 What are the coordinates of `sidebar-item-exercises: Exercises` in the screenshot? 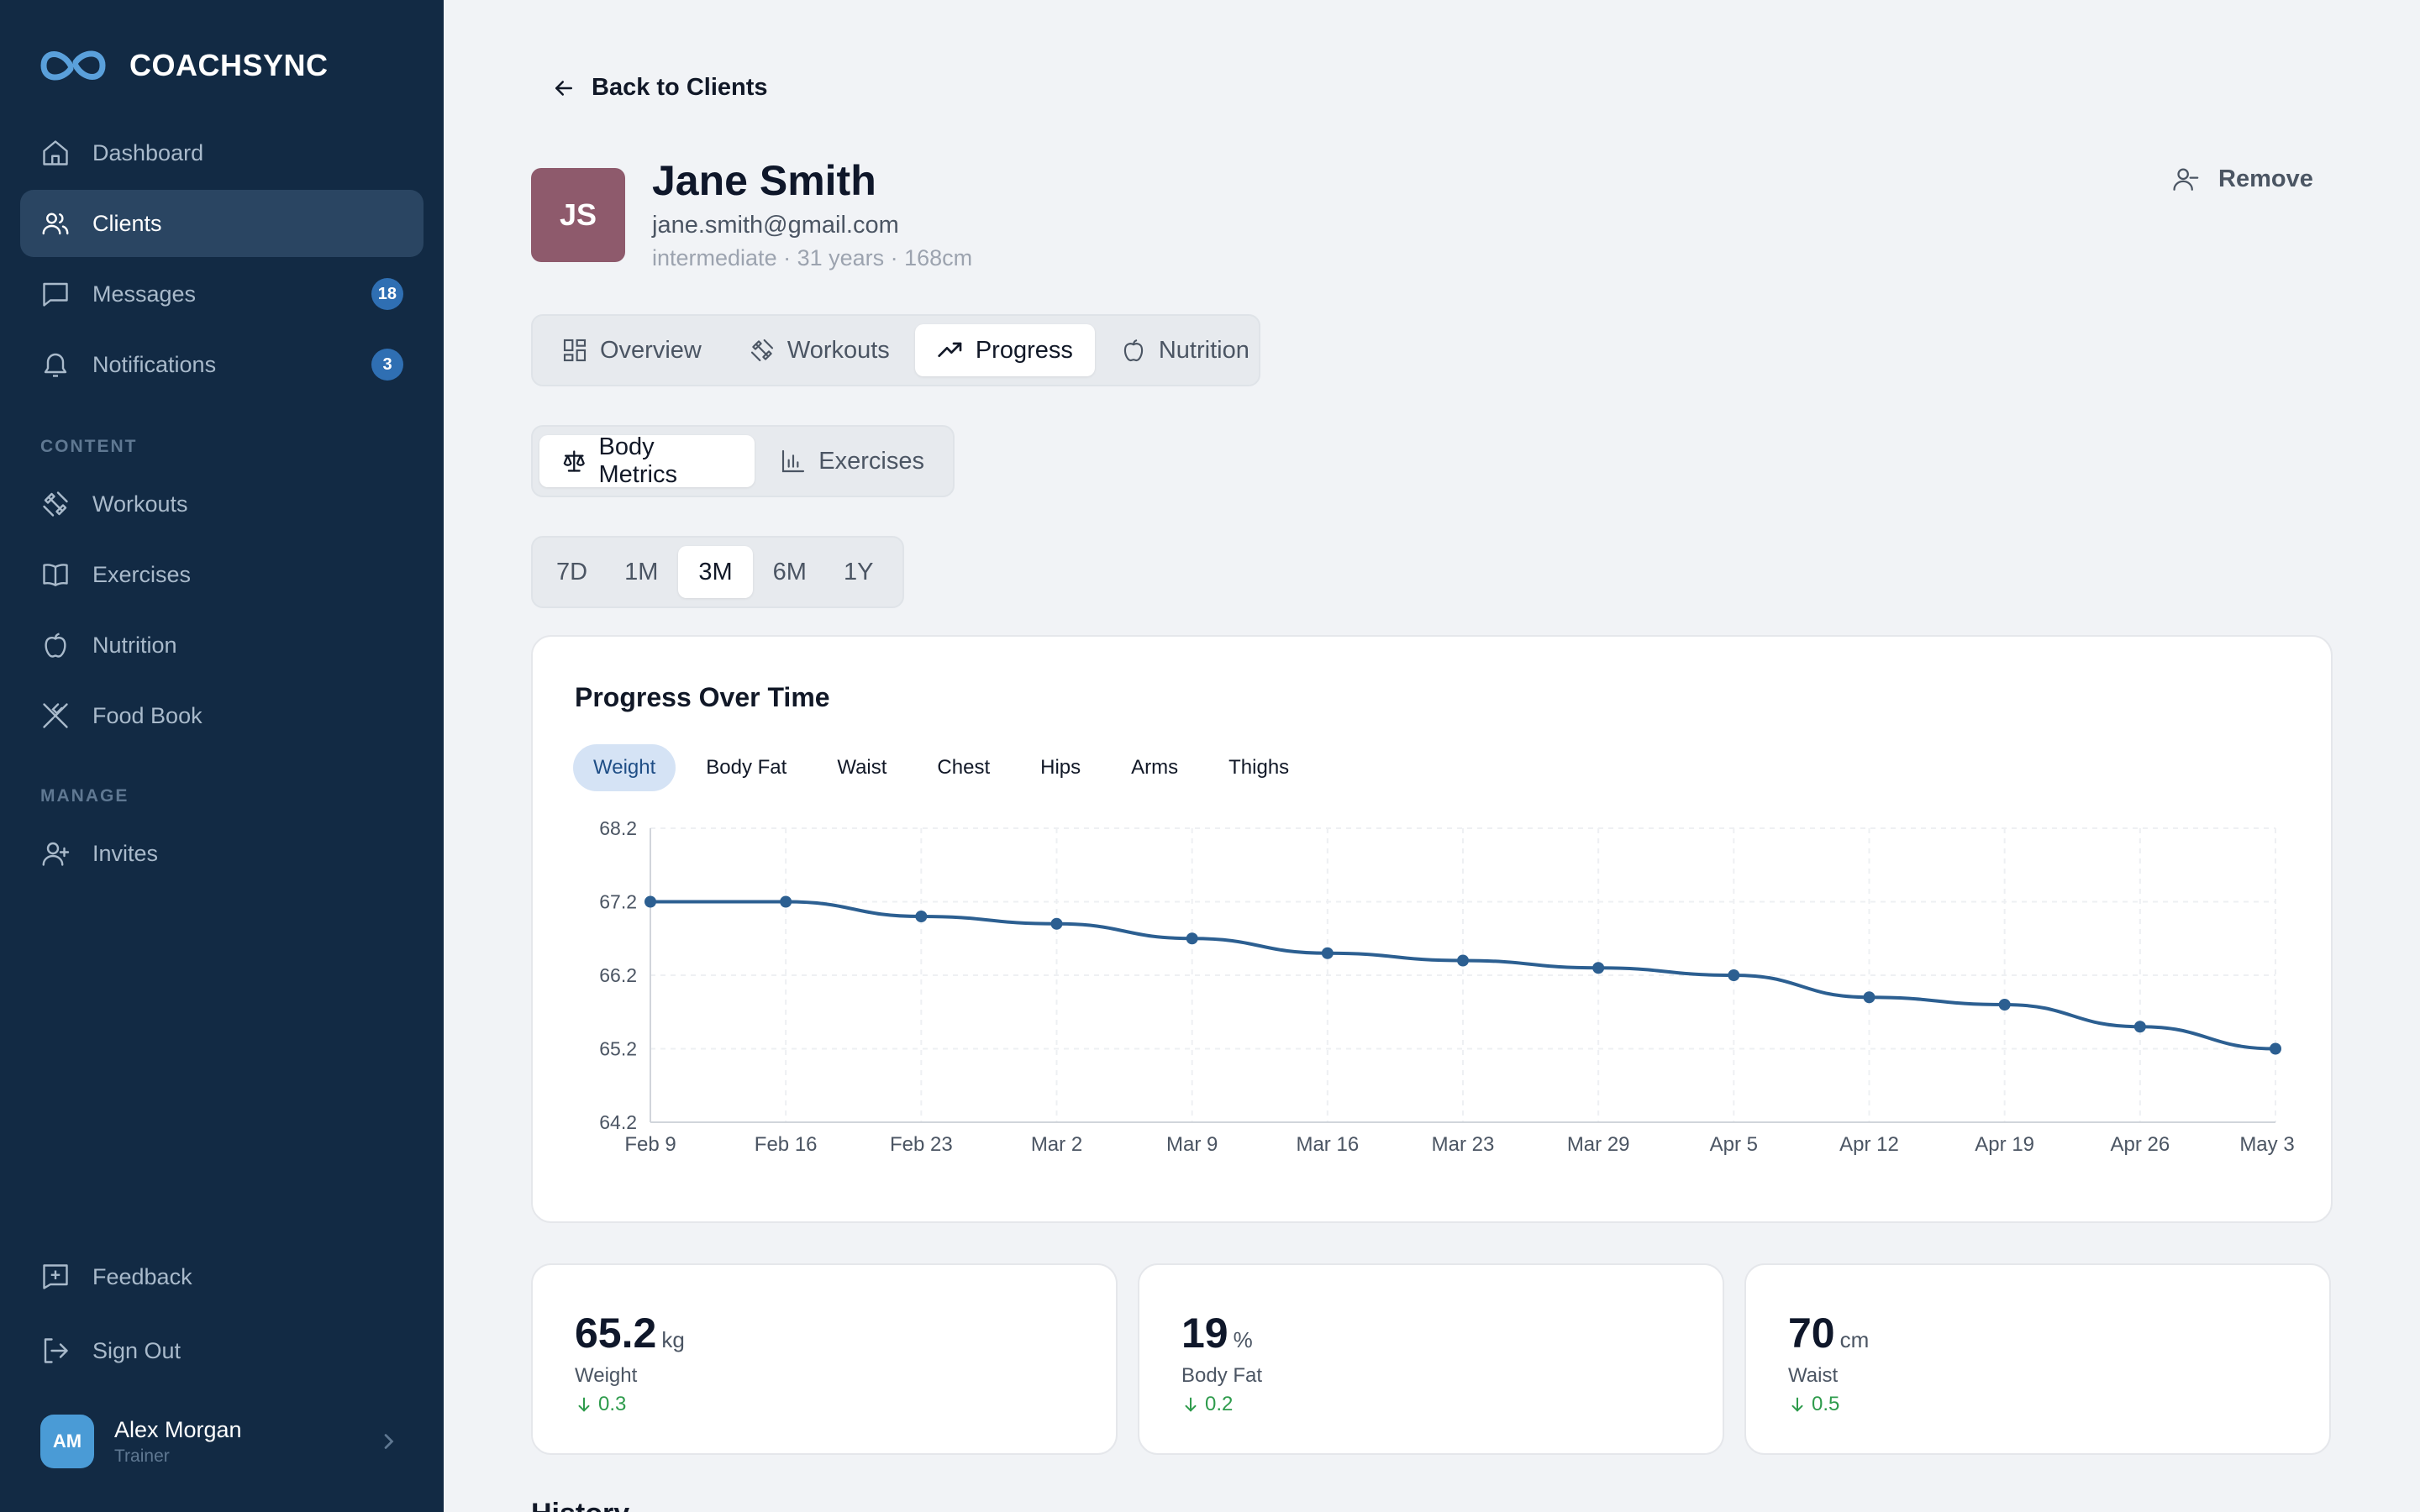 It's located at (222, 574).